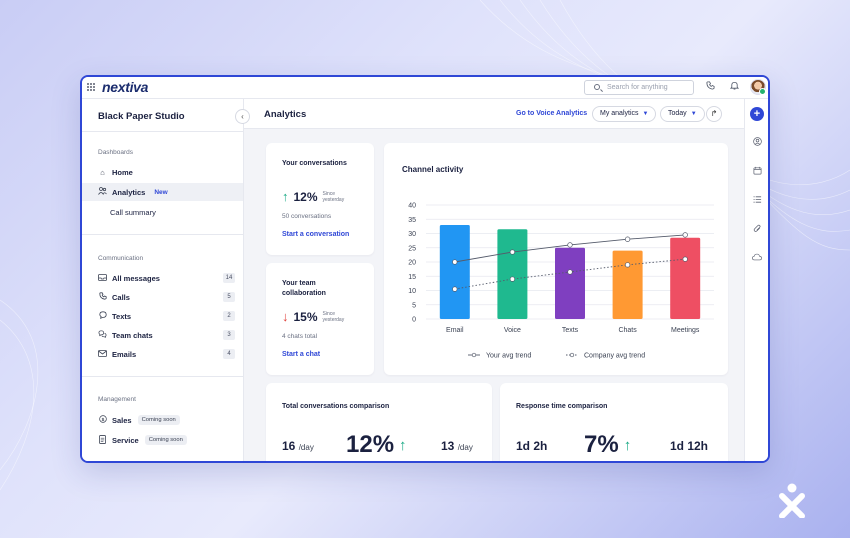  Describe the element at coordinates (121, 258) in the screenshot. I see `section-label-communication: Communication` at that location.